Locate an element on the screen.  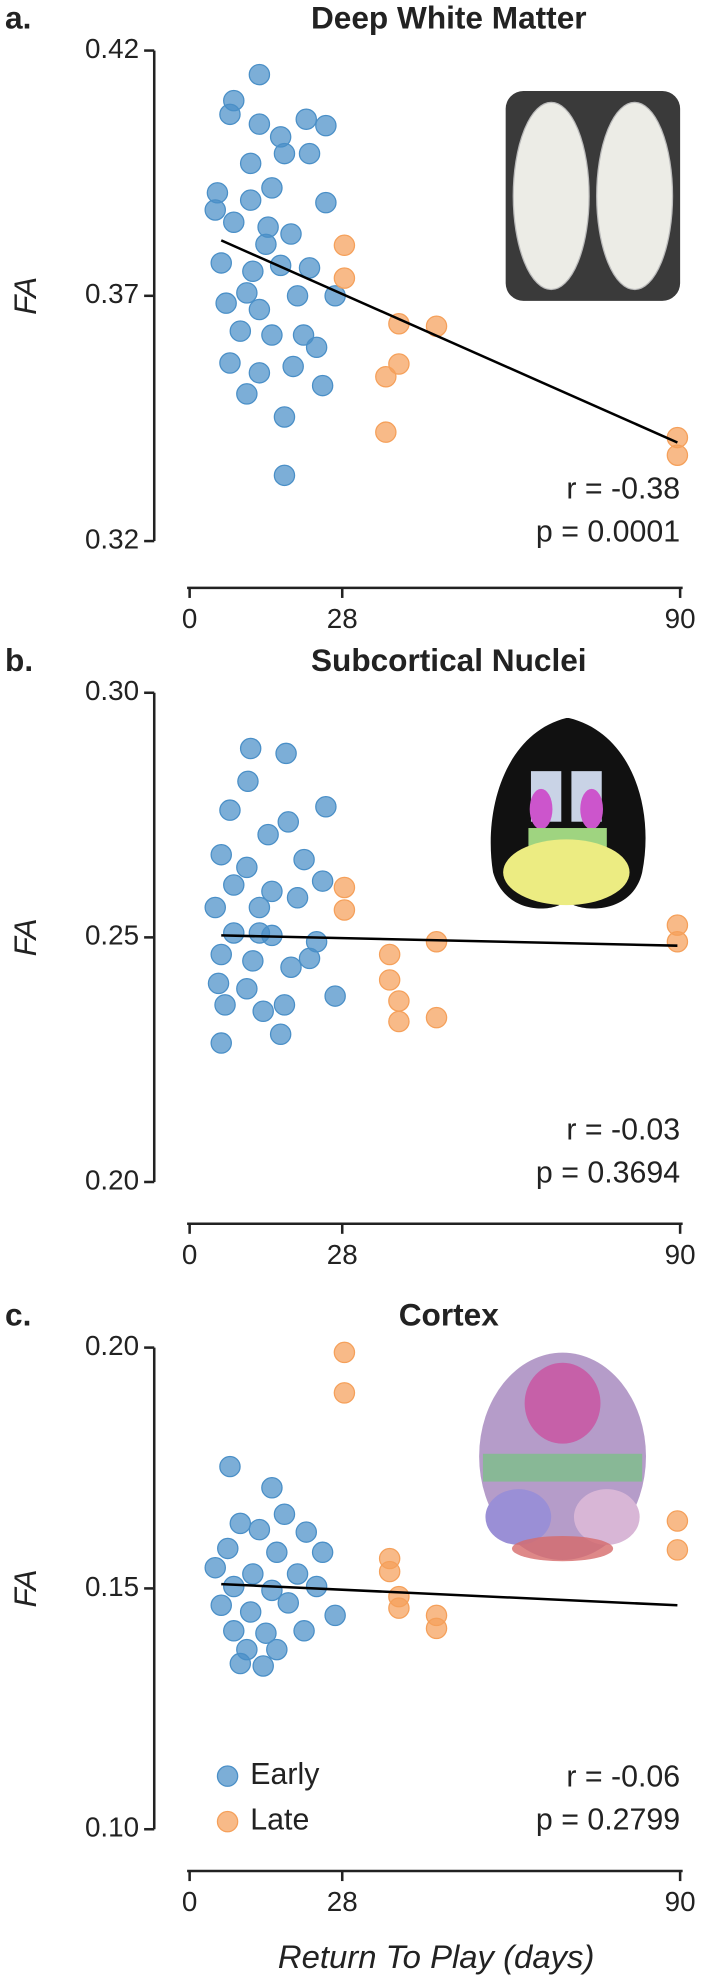
brain-image-c is located at coordinates (562, 1457).